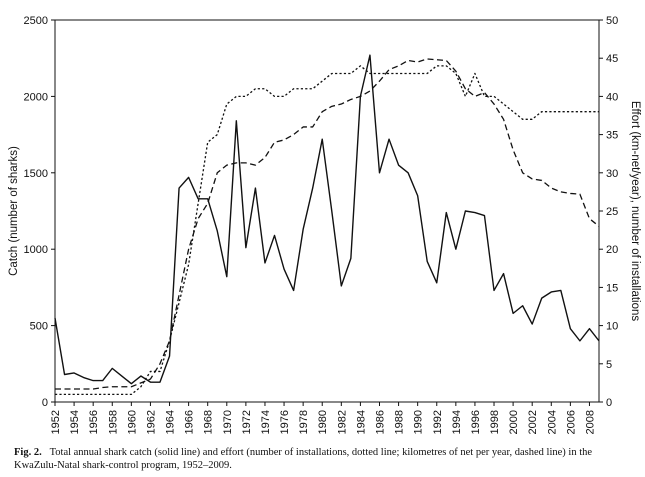 This screenshot has height=477, width=645. I want to click on x-tick-label: 1968, so click(209, 422).